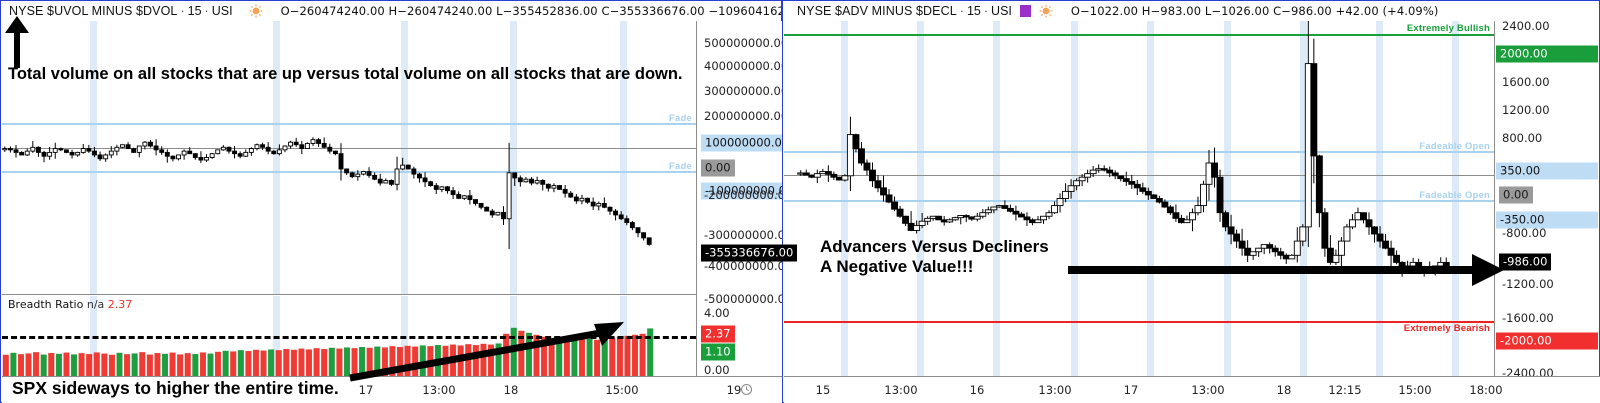  Describe the element at coordinates (1528, 284) in the screenshot. I see `y-tick: -1200.00` at that location.